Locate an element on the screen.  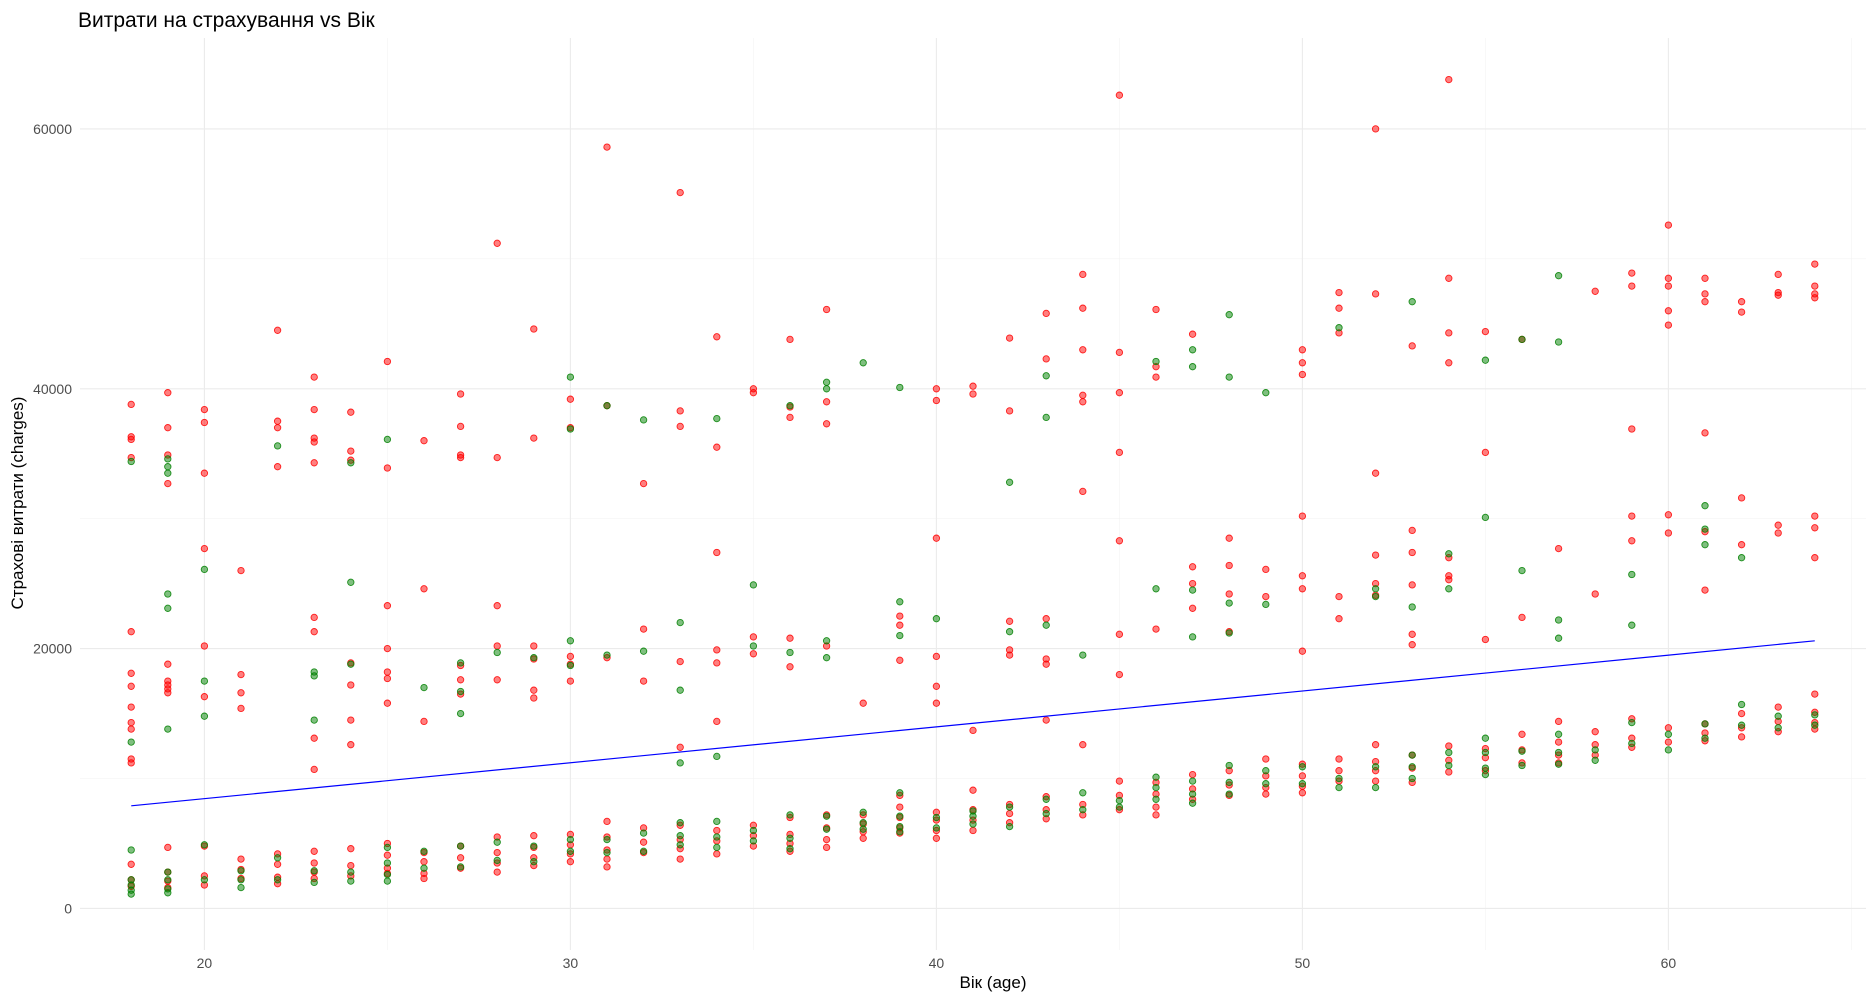
x-axis-title: Вік (age) is located at coordinates (993, 982).